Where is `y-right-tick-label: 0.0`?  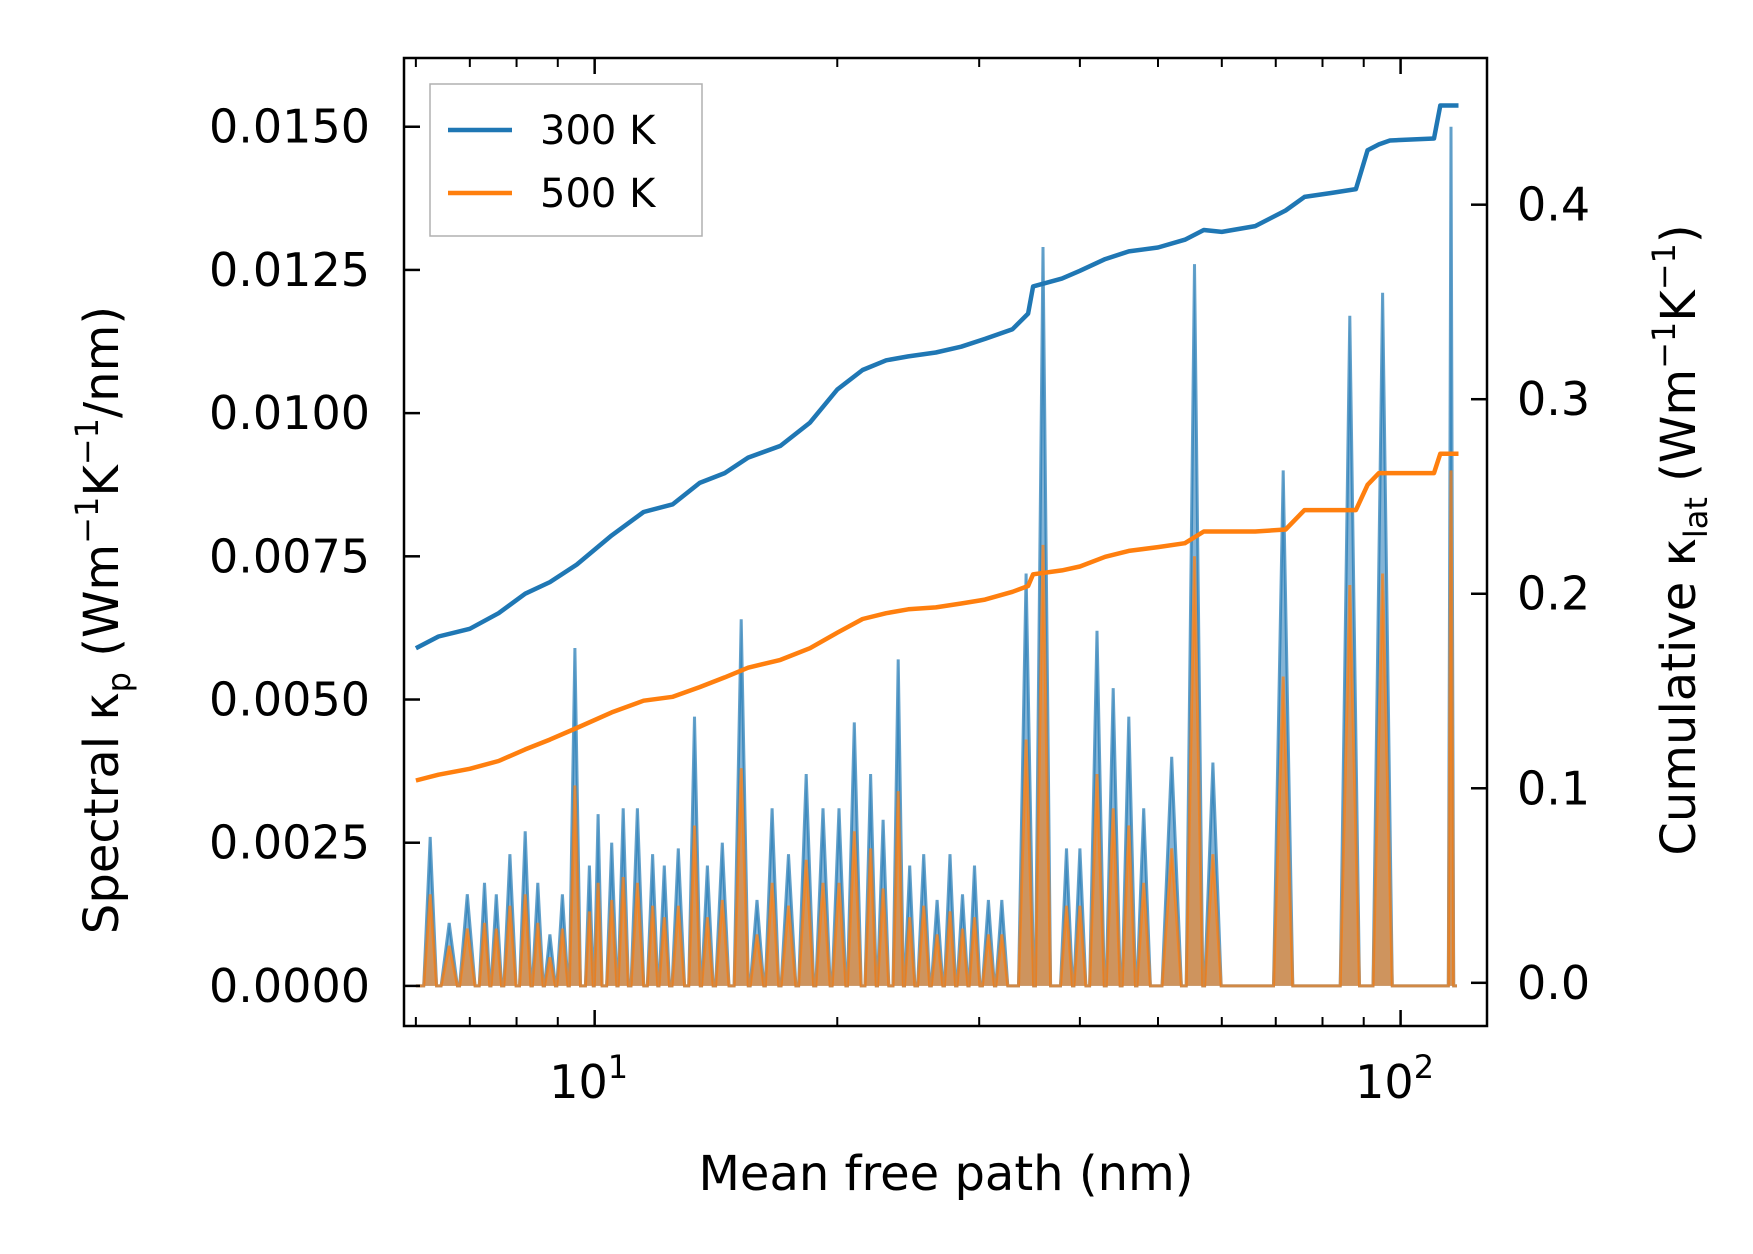
y-right-tick-label: 0.0 is located at coordinates (1553, 983).